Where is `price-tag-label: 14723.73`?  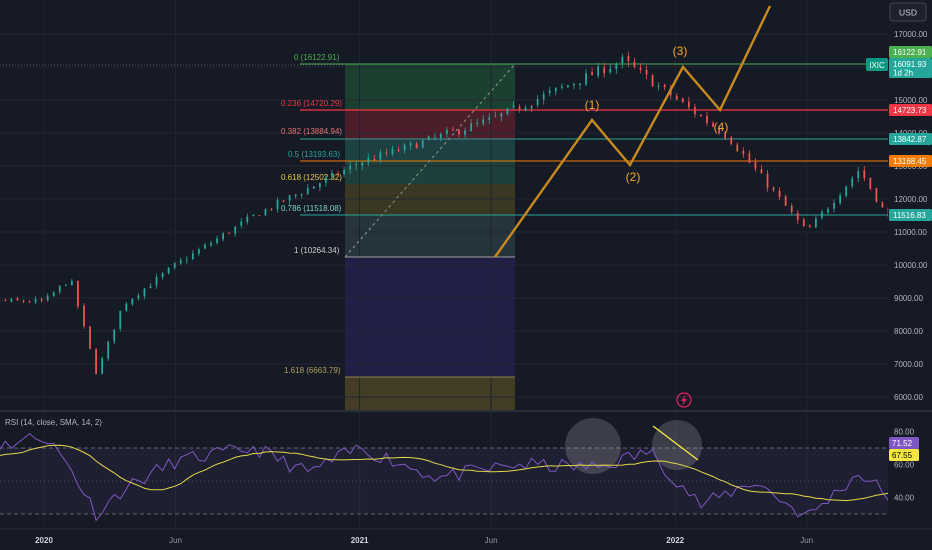
price-tag-label: 14723.73 is located at coordinates (910, 110).